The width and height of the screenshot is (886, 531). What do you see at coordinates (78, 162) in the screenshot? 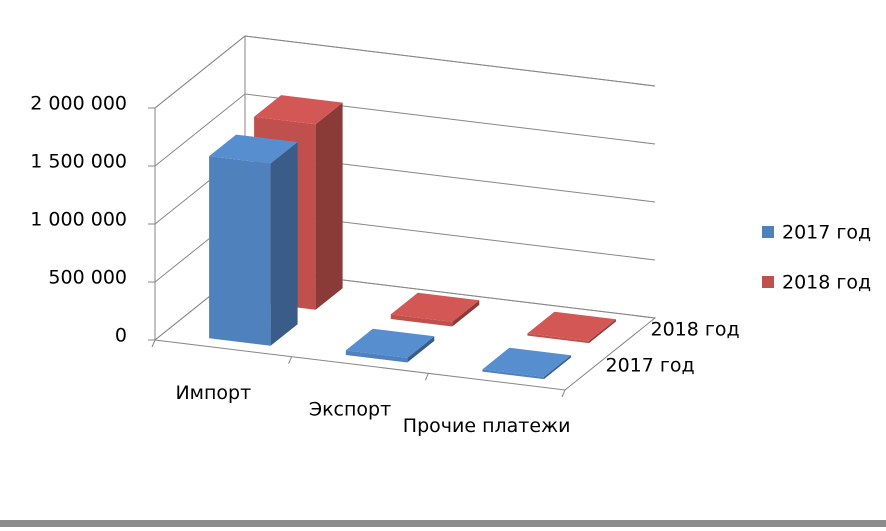
I see `y-tick-label: 1 500 000` at bounding box center [78, 162].